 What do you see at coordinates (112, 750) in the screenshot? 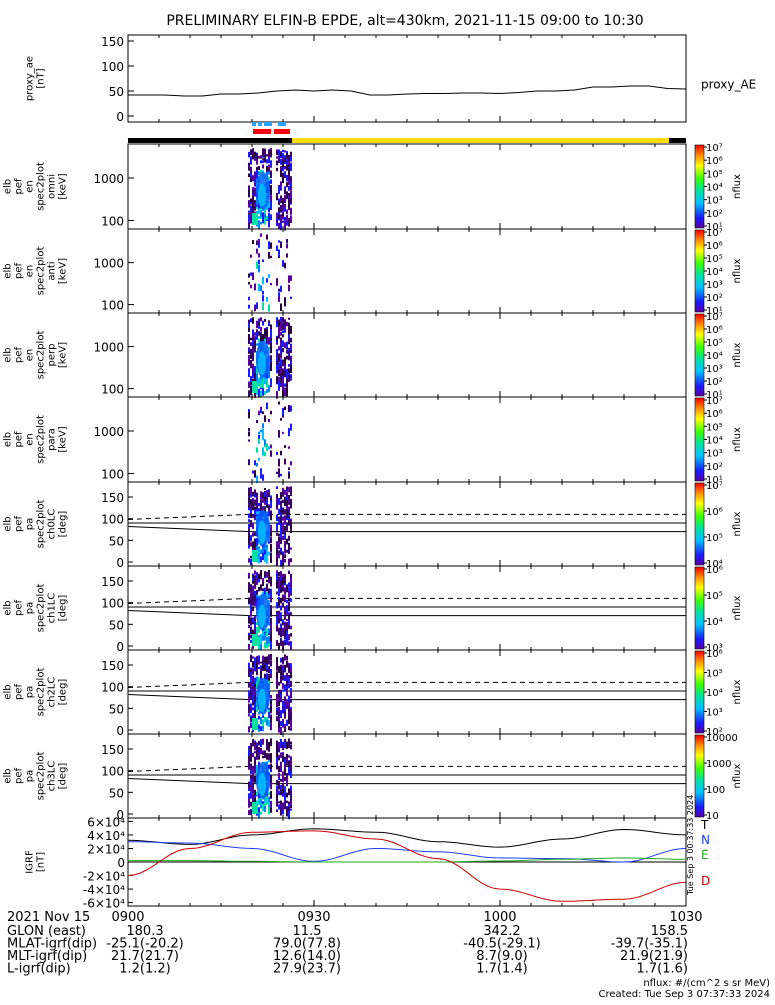
I see `y-tick-label: 150` at bounding box center [112, 750].